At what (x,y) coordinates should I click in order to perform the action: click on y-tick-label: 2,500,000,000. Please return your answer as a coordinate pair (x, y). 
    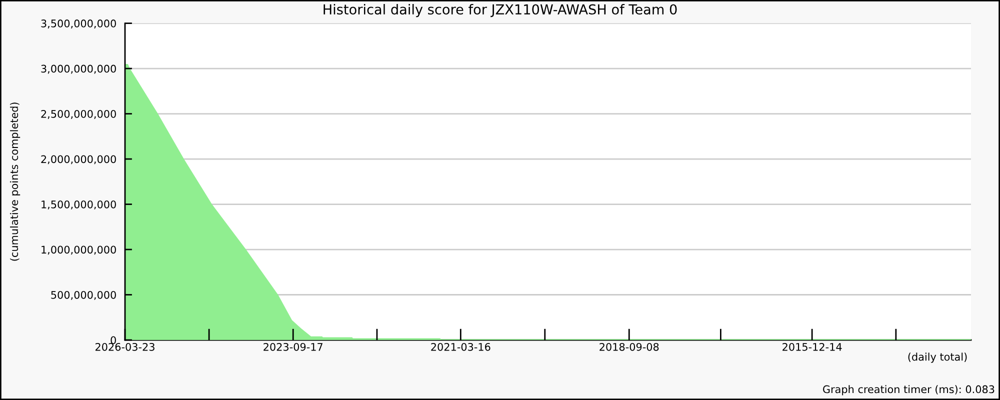
    Looking at the image, I should click on (78, 114).